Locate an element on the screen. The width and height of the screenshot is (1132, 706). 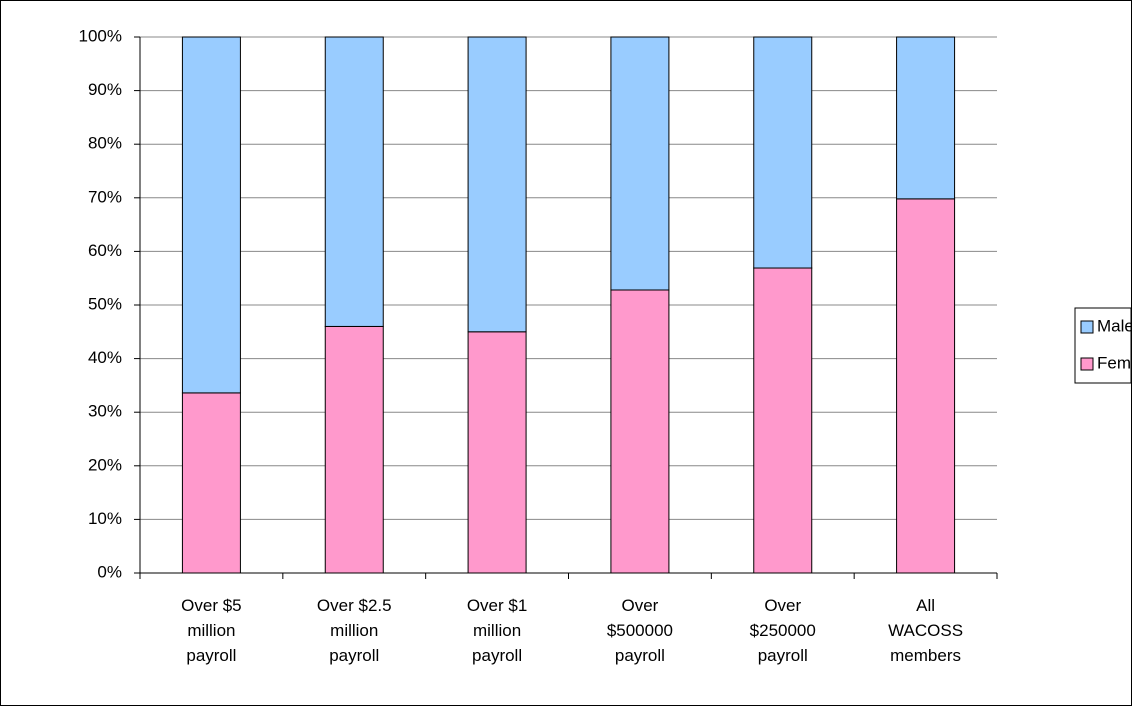
y-tick-label: 20% is located at coordinates (105, 464).